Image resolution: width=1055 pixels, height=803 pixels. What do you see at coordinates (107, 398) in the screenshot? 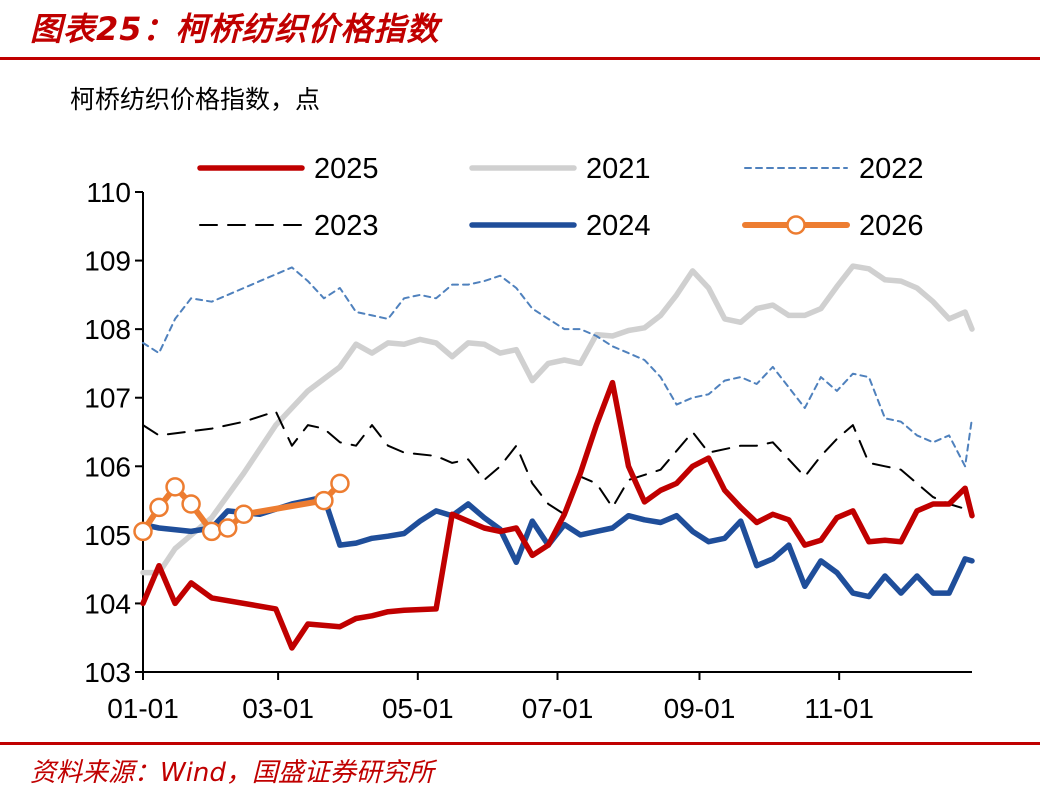
I see `y-tick-label: 107` at bounding box center [107, 398].